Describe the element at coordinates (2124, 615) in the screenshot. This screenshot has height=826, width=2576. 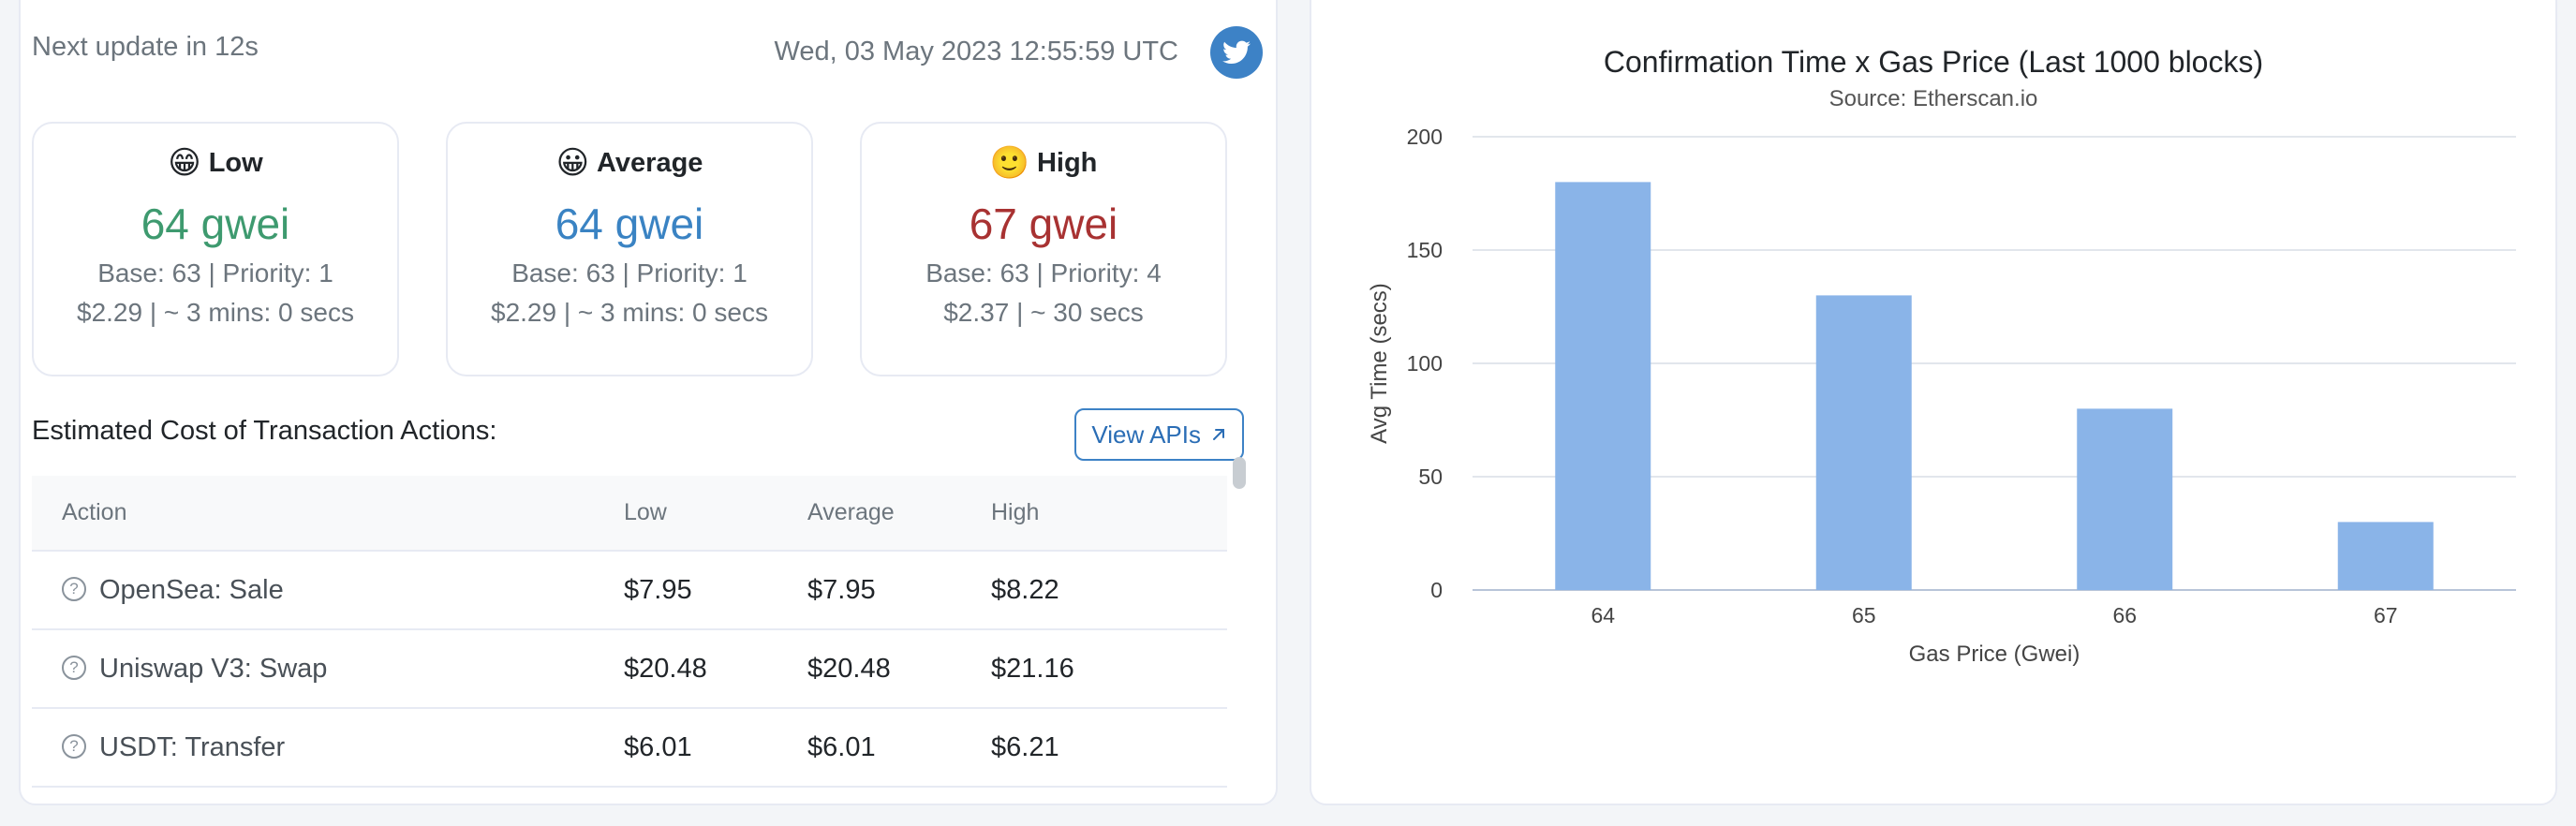
I see `x-tick-label: 66` at that location.